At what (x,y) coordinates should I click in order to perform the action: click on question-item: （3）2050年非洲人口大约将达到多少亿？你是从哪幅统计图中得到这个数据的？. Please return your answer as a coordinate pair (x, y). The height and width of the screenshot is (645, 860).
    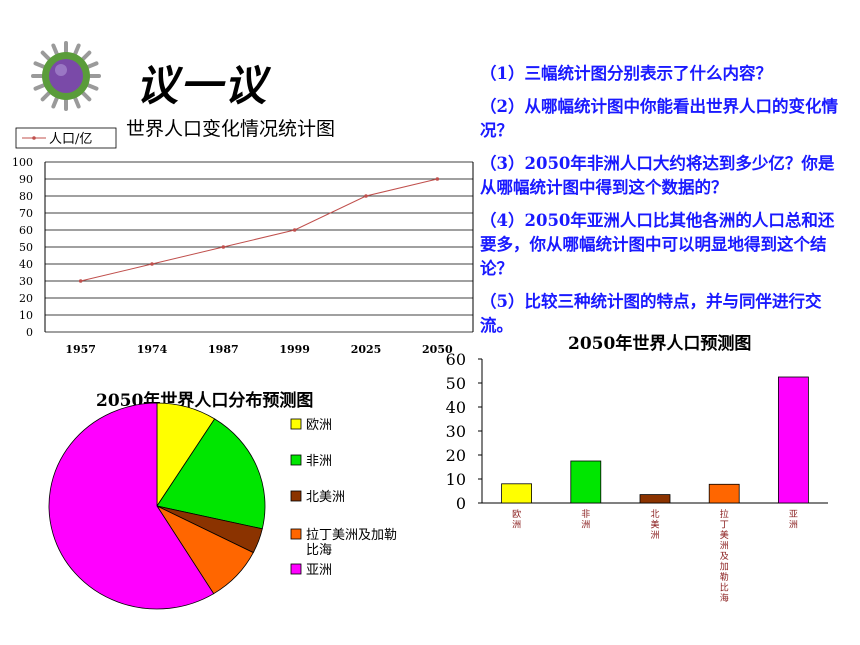
    Looking at the image, I should click on (657, 175).